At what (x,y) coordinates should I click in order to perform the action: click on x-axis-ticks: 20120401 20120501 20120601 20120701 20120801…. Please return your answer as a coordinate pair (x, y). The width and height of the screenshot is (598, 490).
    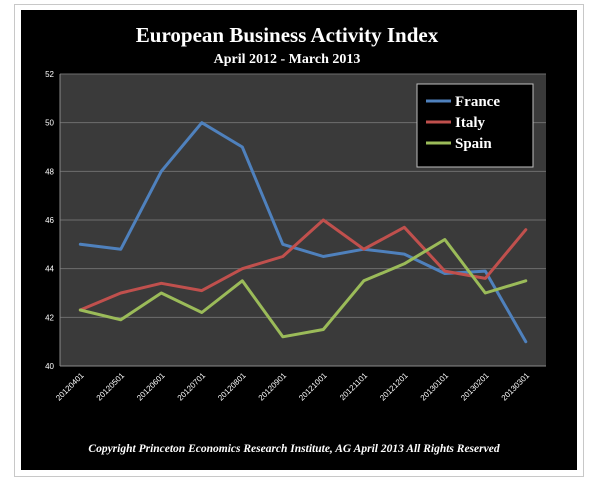
    Looking at the image, I should click on (292, 387).